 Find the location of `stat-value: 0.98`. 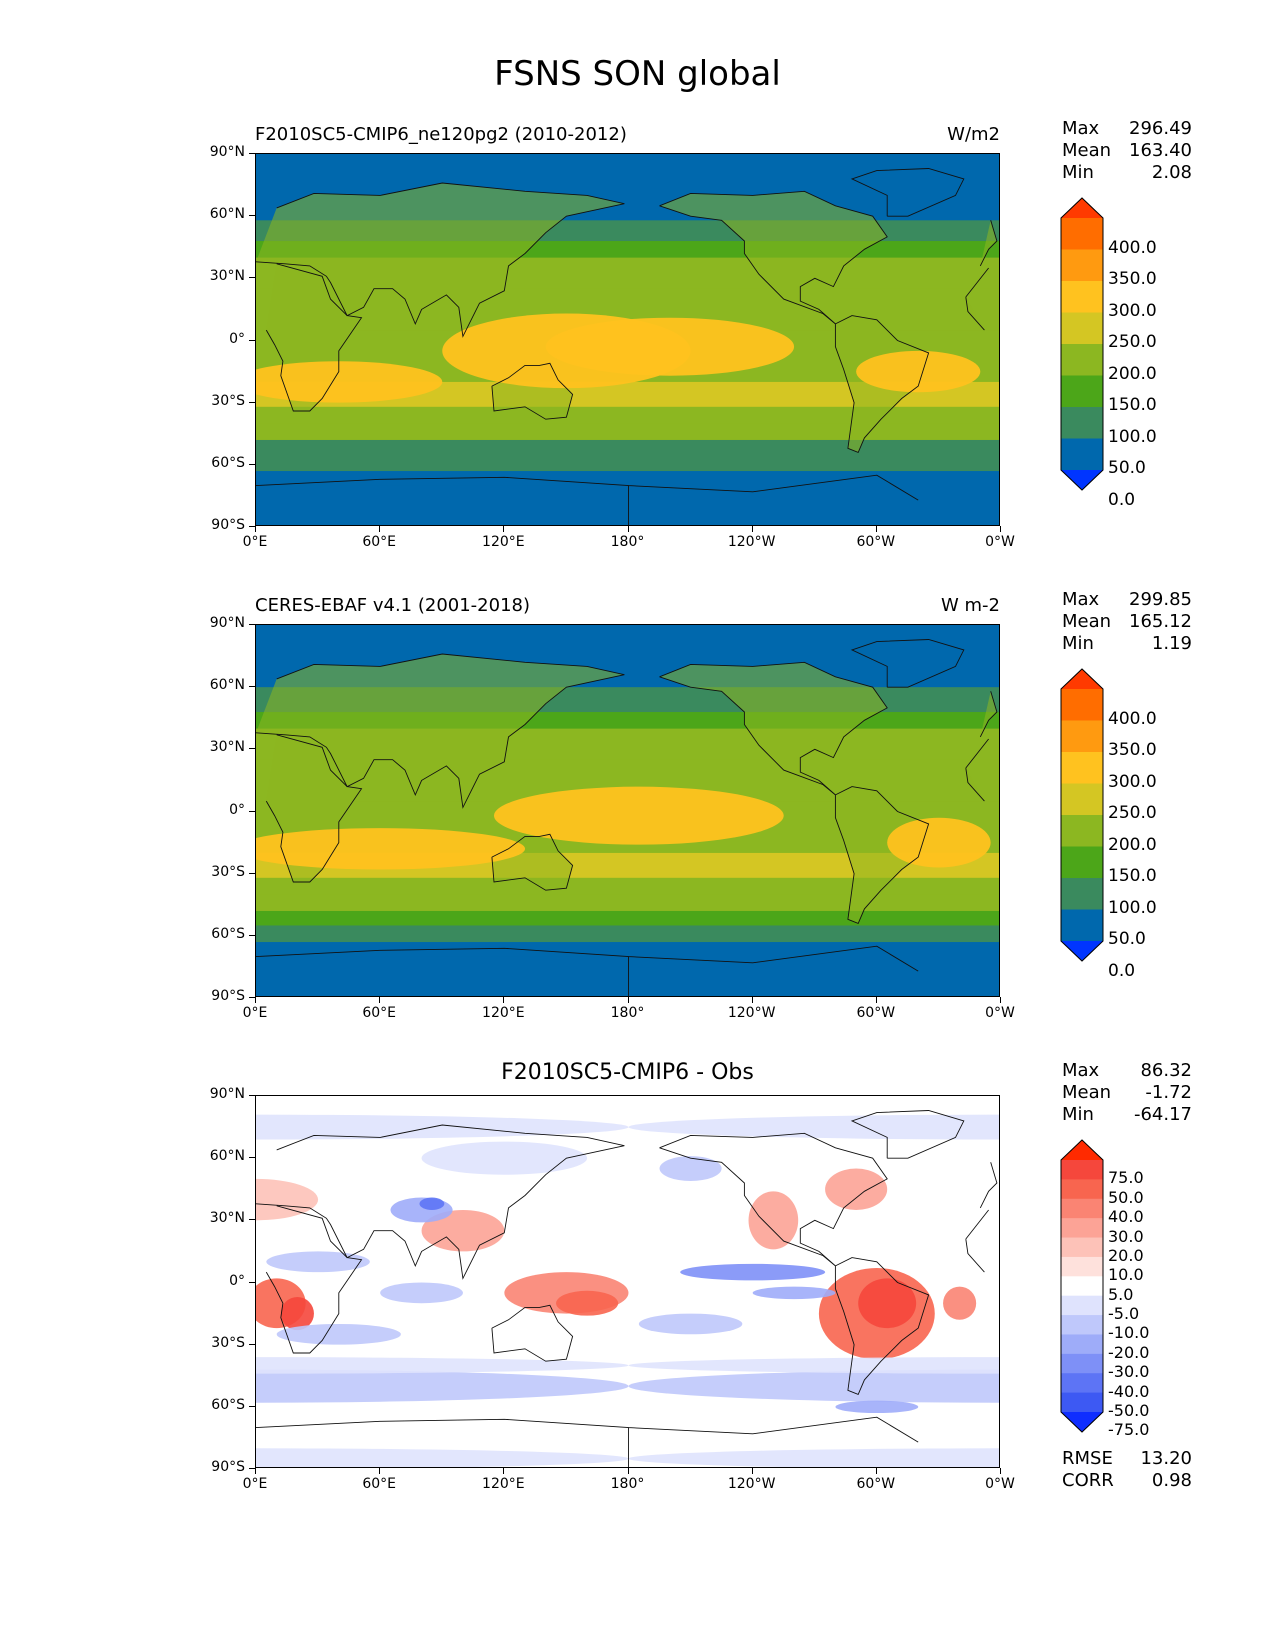

stat-value: 0.98 is located at coordinates (1171, 1480).